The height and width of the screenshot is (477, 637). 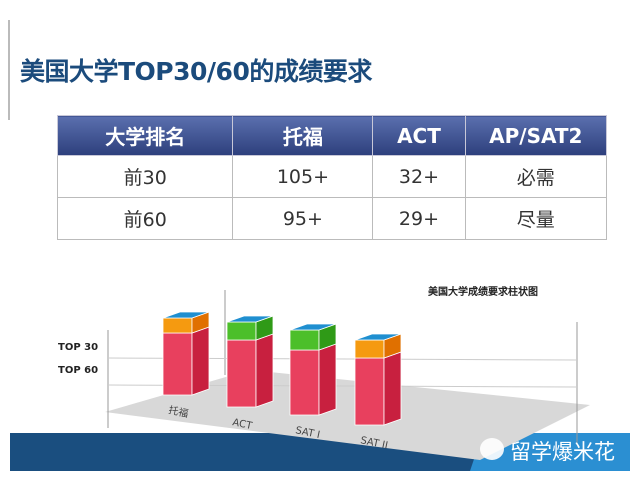 I want to click on cell: 前60, so click(x=145, y=218).